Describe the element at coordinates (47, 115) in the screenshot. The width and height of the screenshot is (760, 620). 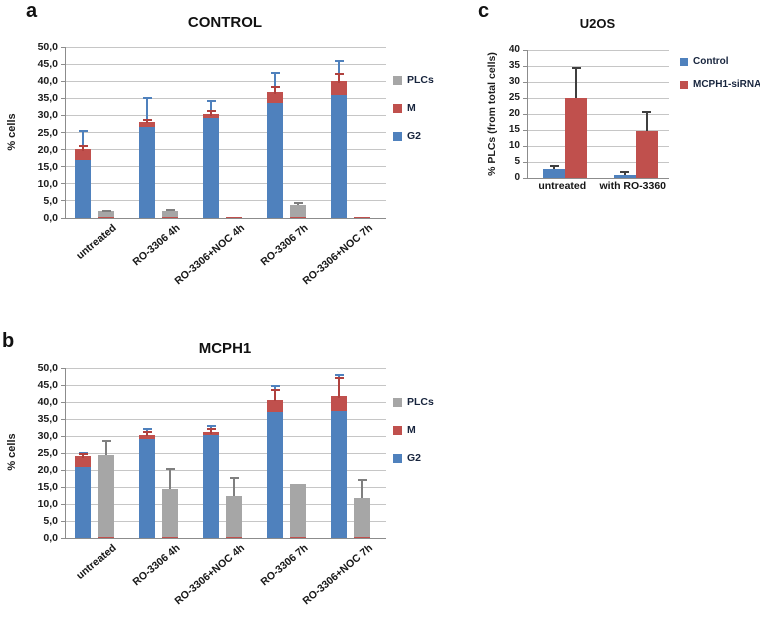
I see `y-tick-label: 30,0` at that location.